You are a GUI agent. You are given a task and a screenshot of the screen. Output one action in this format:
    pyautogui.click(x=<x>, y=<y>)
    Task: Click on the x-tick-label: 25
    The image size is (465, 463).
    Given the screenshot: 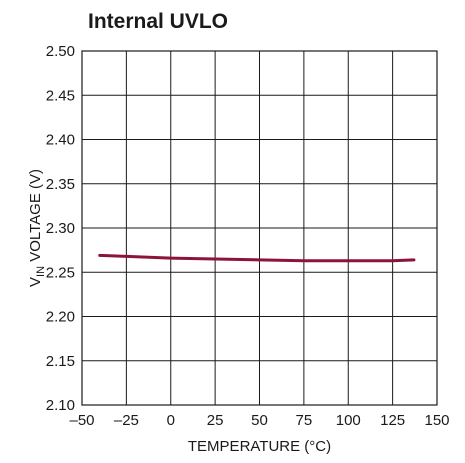 What is the action you would take?
    pyautogui.click(x=215, y=420)
    